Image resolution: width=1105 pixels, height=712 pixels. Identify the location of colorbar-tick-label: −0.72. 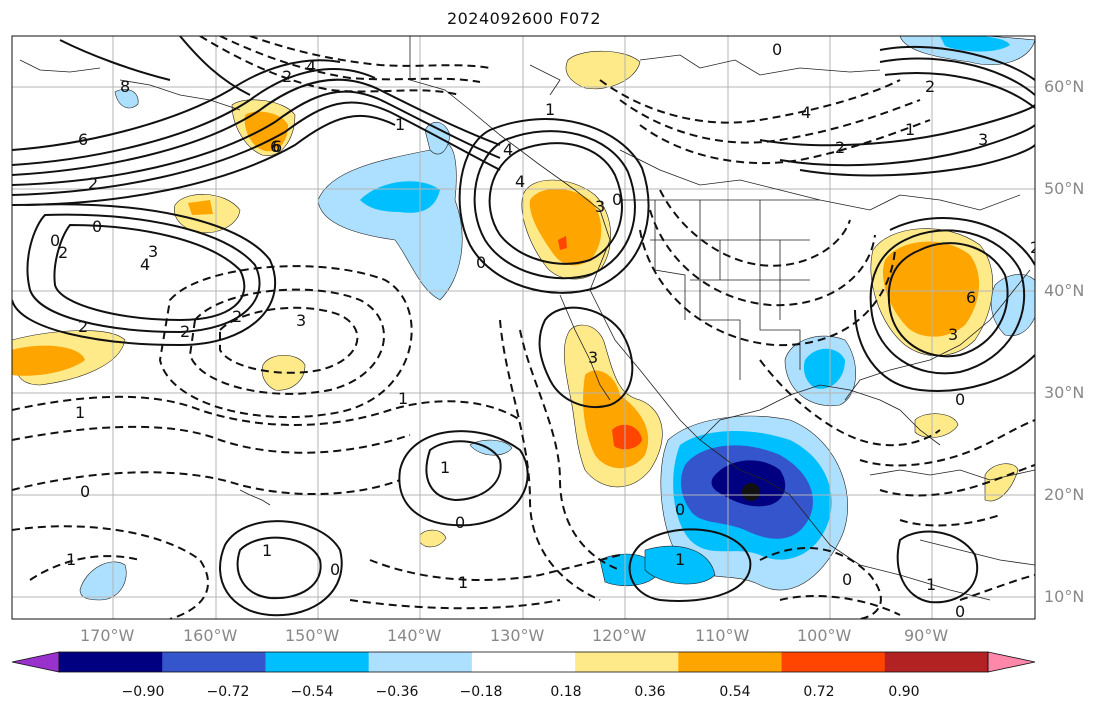
(228, 692).